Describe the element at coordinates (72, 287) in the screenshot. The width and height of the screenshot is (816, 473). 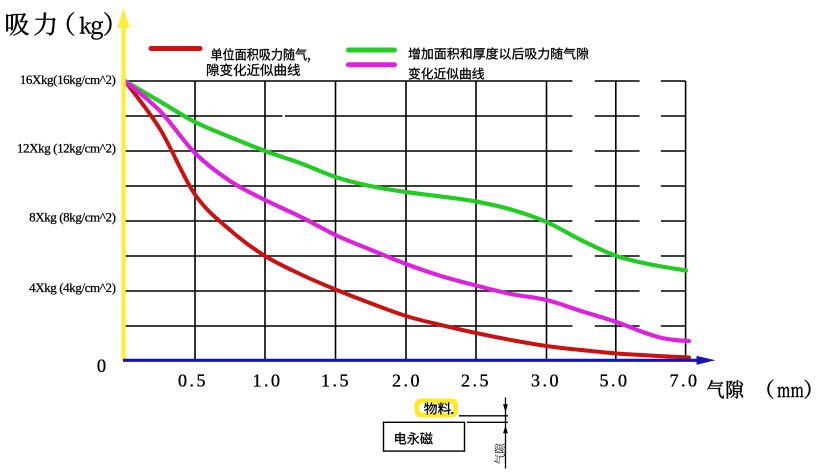
I see `svg-text: 4Xkg (4kg/cm^2)` at that location.